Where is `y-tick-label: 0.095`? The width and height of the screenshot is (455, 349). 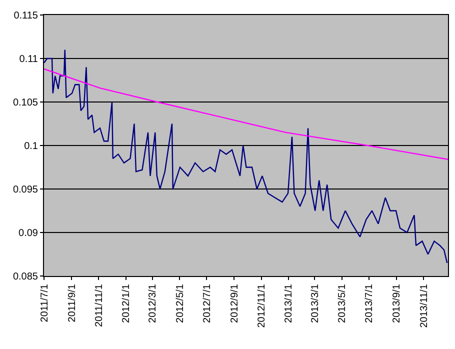
y-tick-label: 0.095 is located at coordinates (25, 190).